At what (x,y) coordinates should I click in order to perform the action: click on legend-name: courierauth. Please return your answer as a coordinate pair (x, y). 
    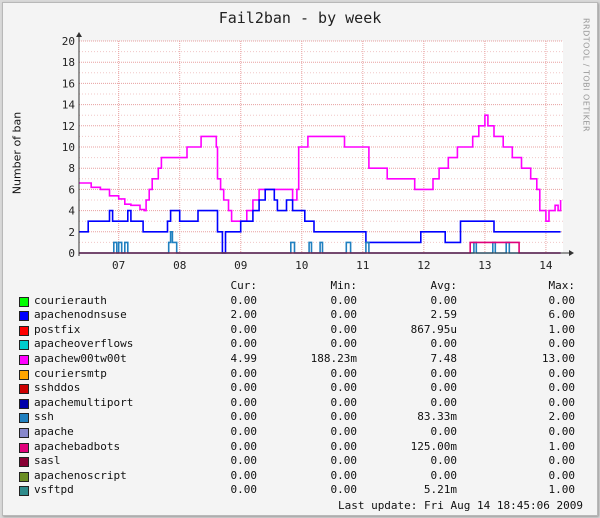
    Looking at the image, I should click on (70, 300).